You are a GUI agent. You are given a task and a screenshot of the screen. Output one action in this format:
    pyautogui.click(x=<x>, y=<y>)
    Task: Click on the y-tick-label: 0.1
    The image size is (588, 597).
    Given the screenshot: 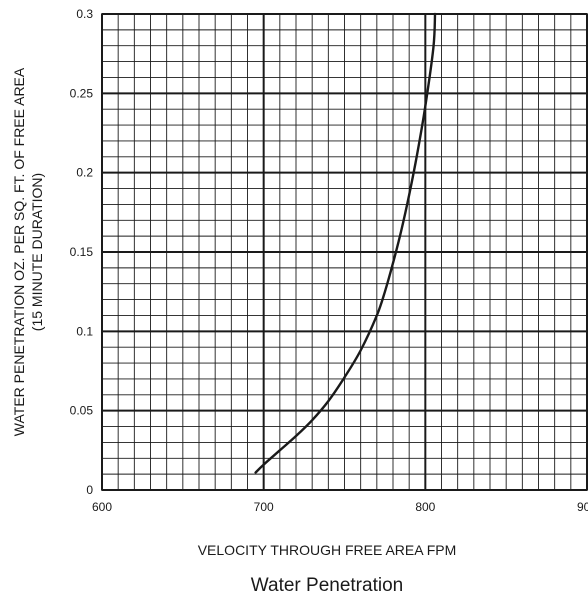 What is the action you would take?
    pyautogui.click(x=84, y=331)
    